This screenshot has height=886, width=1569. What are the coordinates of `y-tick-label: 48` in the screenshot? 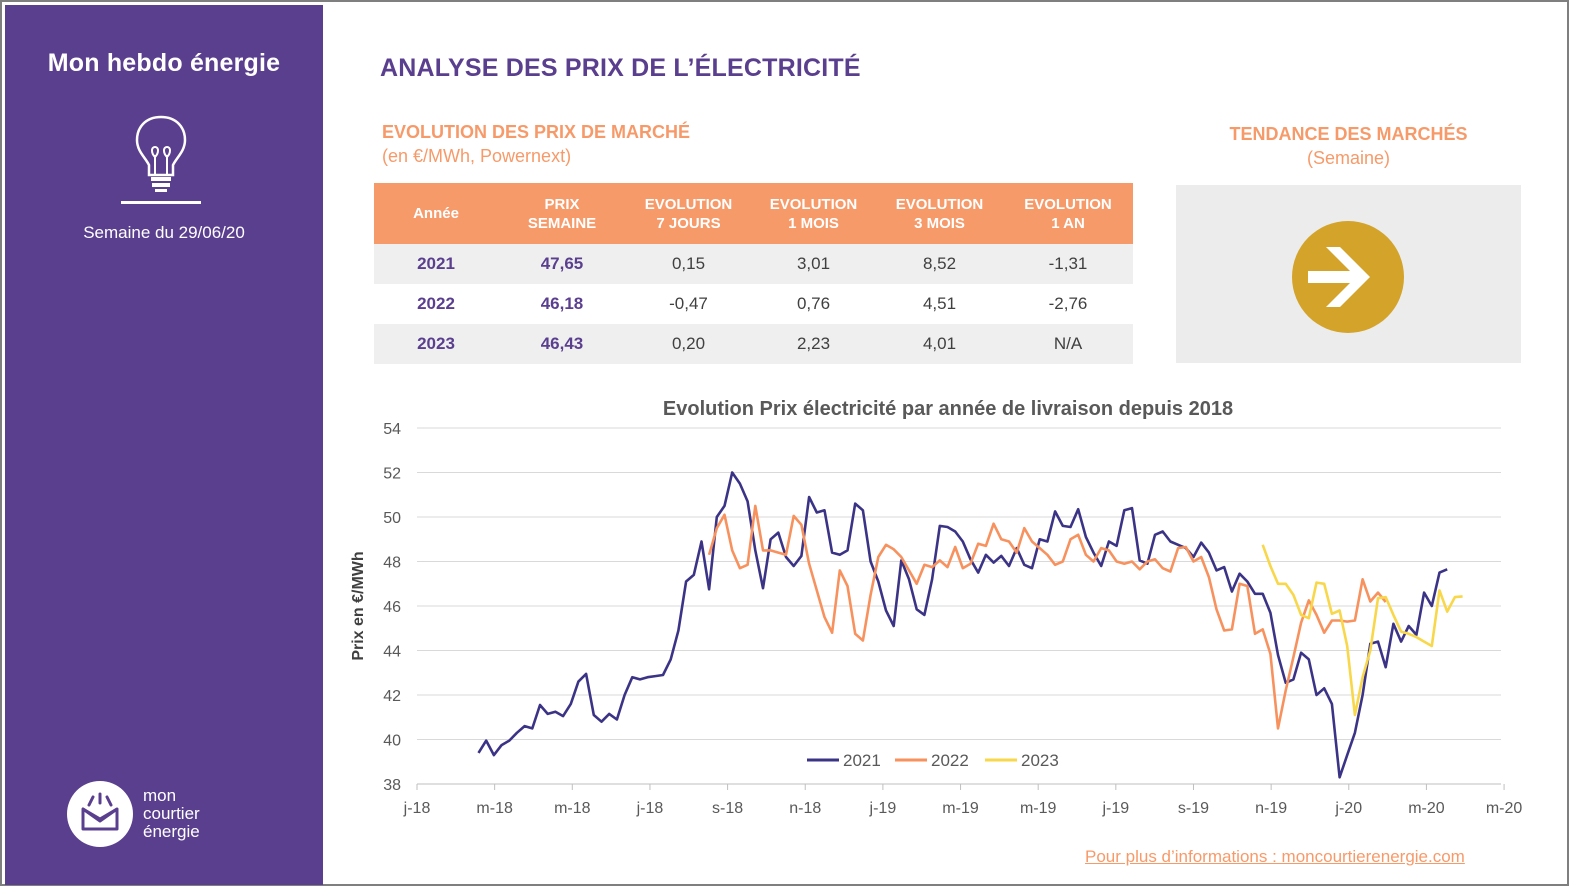 It's located at (392, 563).